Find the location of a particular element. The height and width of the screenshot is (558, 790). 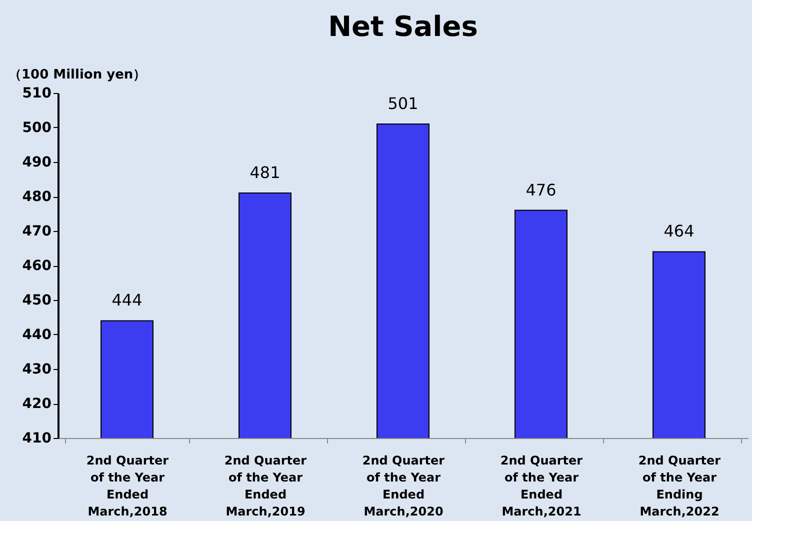

x-tick-label: 2nd Quarter of the Year Ending March,2022 is located at coordinates (679, 486).